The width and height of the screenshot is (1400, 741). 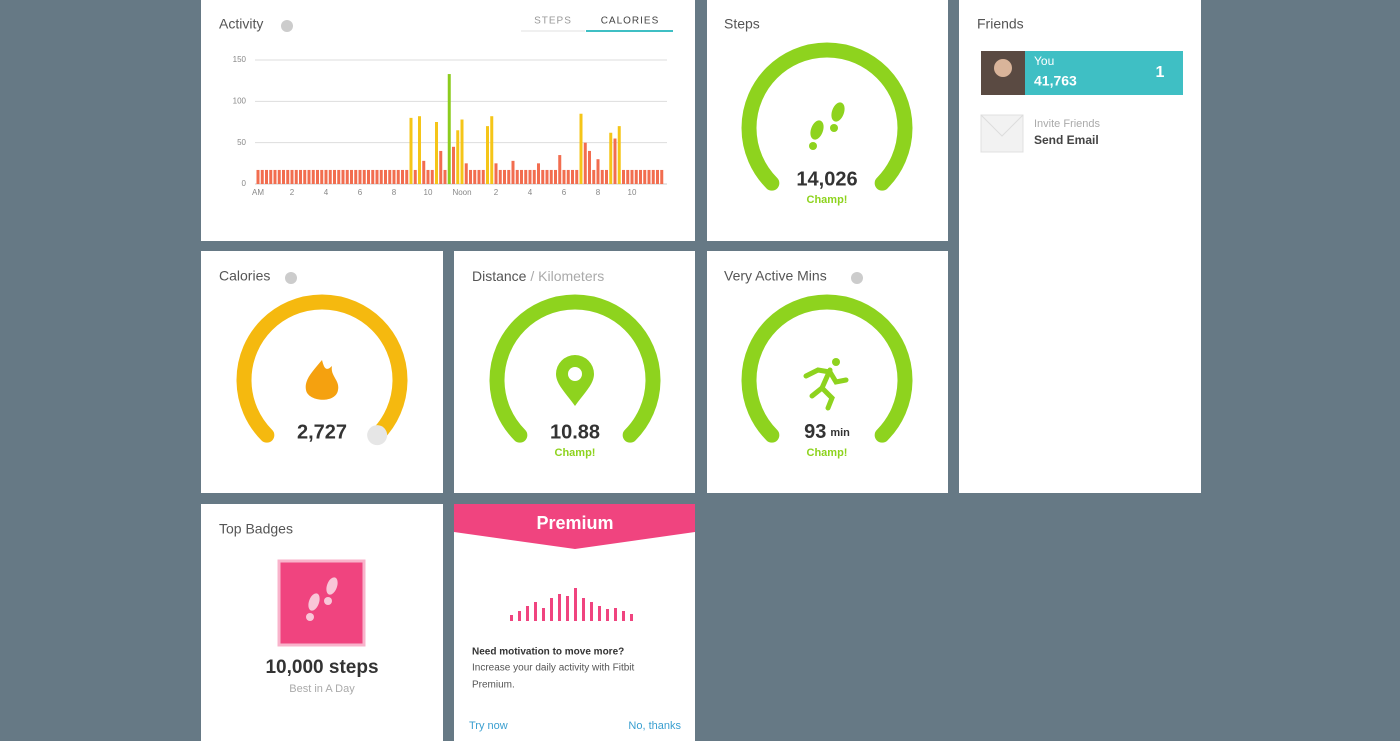 What do you see at coordinates (827, 200) in the screenshot?
I see `steps-status: Champ!` at bounding box center [827, 200].